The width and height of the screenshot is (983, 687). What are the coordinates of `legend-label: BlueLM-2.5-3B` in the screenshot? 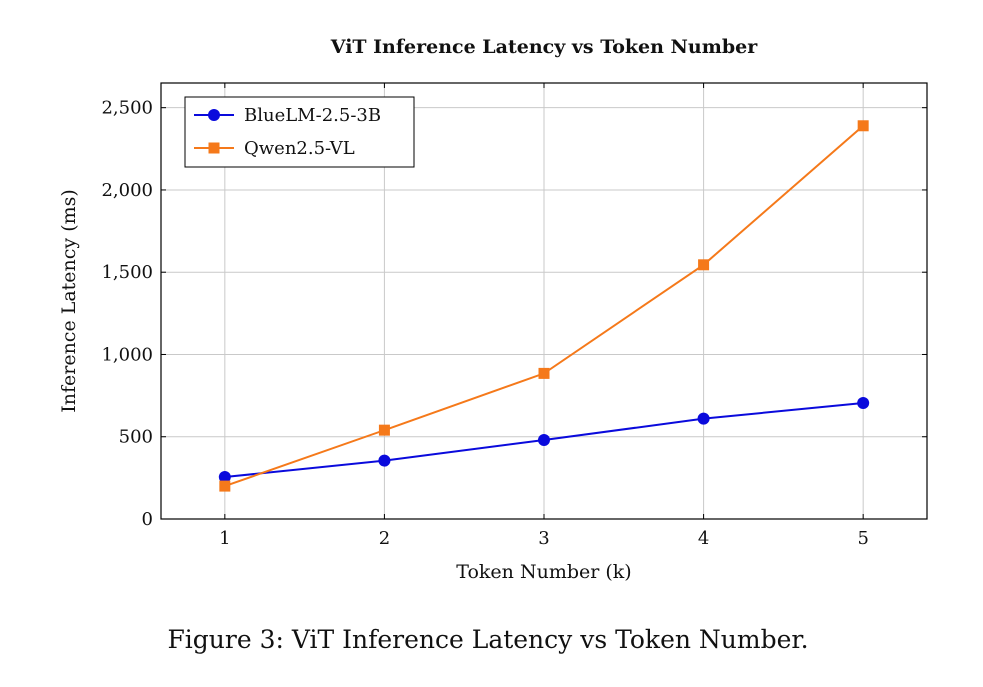 It's located at (312, 115).